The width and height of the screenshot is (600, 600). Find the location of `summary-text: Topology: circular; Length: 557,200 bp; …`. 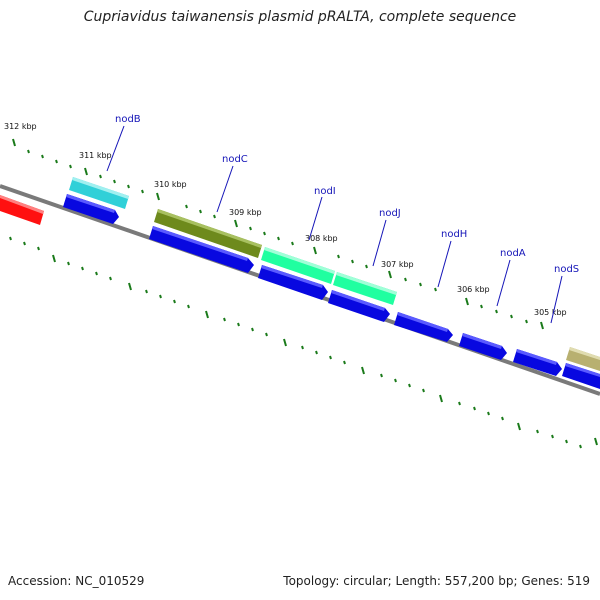

summary-text: Topology: circular; Length: 557,200 bp; … is located at coordinates (436, 581).